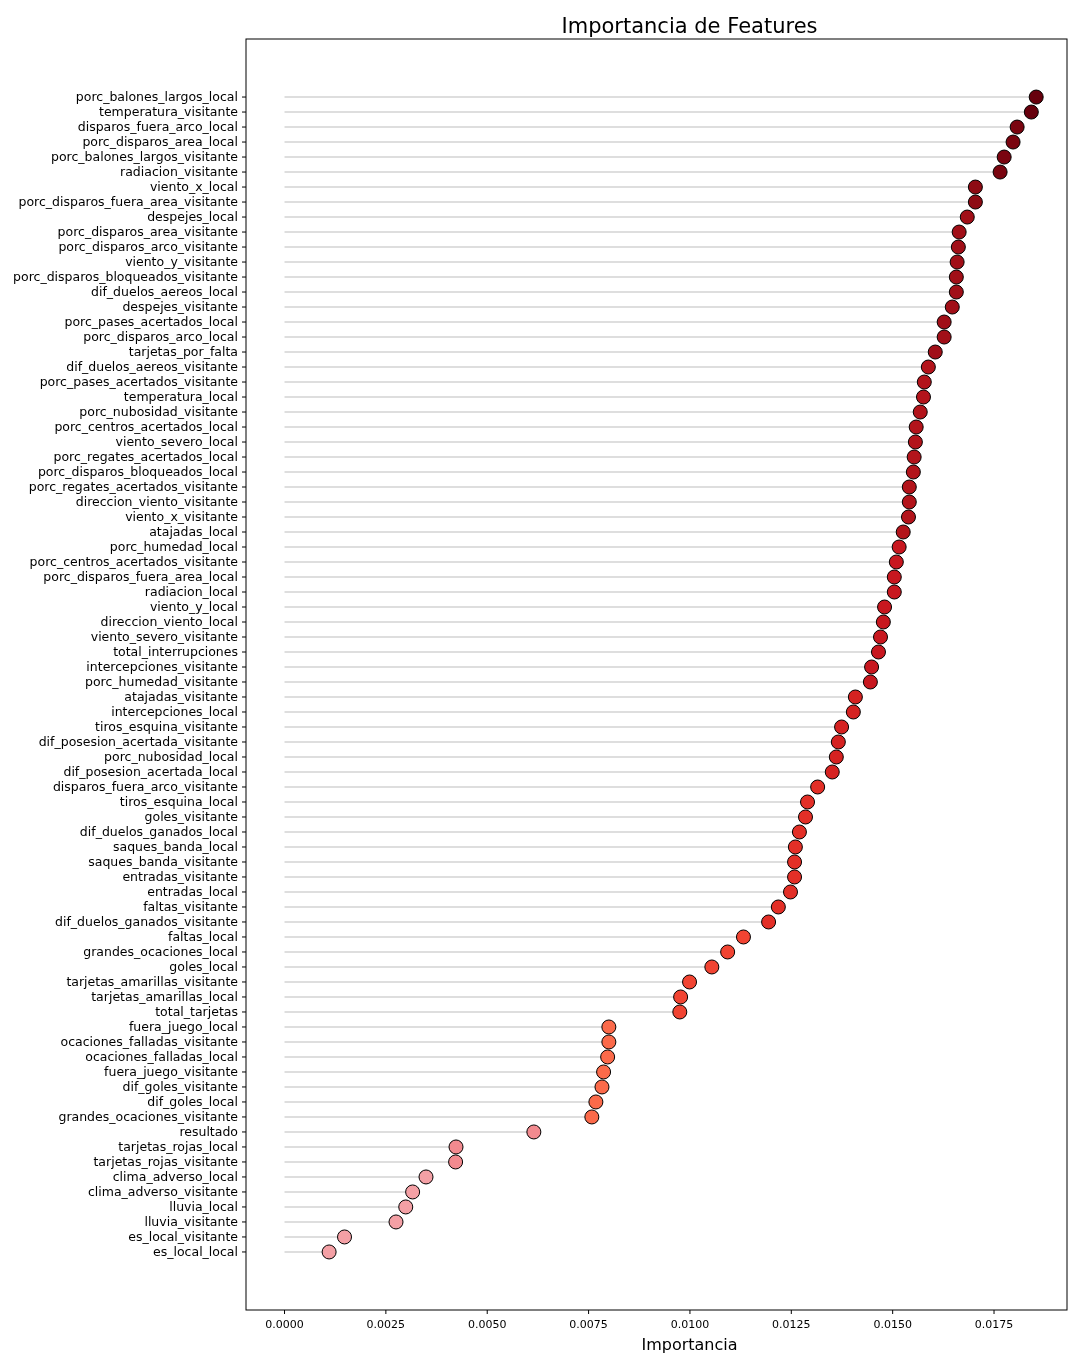 The width and height of the screenshot is (1068, 1353). Describe the element at coordinates (182, 517) in the screenshot. I see `y-tick-label: viento_x_visitante` at that location.